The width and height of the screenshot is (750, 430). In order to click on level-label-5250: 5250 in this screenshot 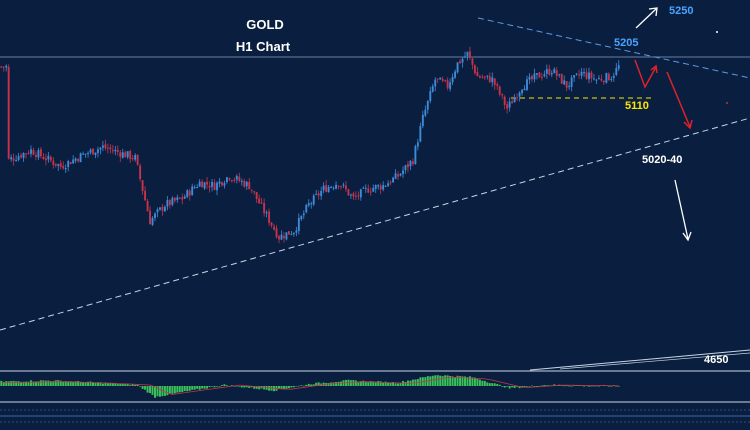, I will do `click(681, 11)`.